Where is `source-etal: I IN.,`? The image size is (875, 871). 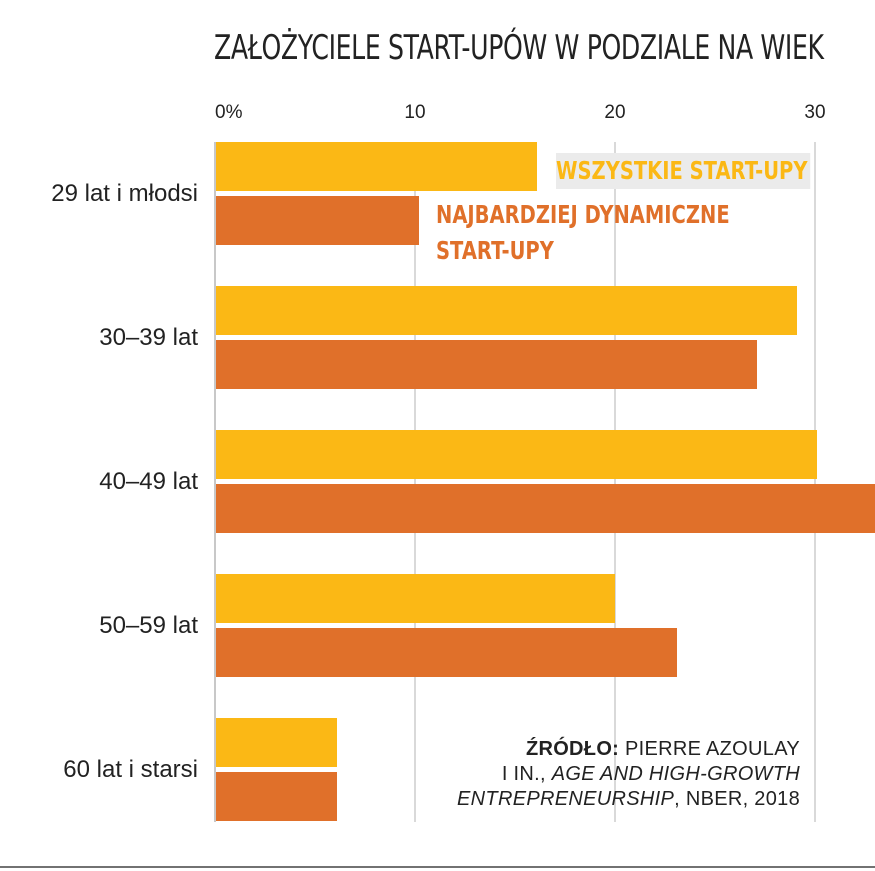 source-etal: I IN., is located at coordinates (526, 774).